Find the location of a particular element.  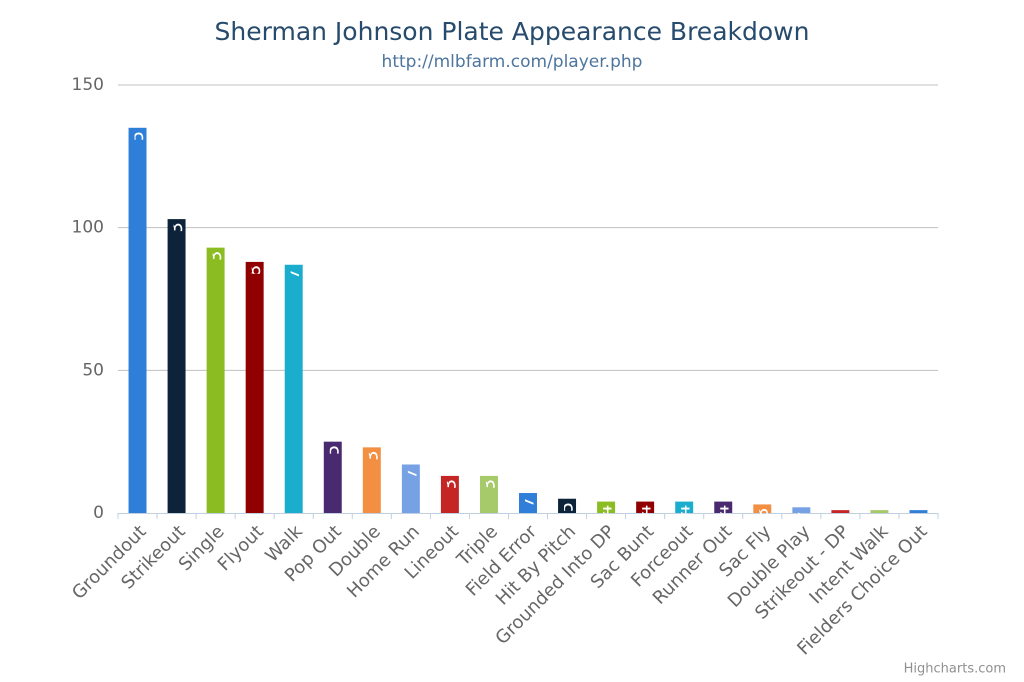

data-label: 25 is located at coordinates (332, 457).